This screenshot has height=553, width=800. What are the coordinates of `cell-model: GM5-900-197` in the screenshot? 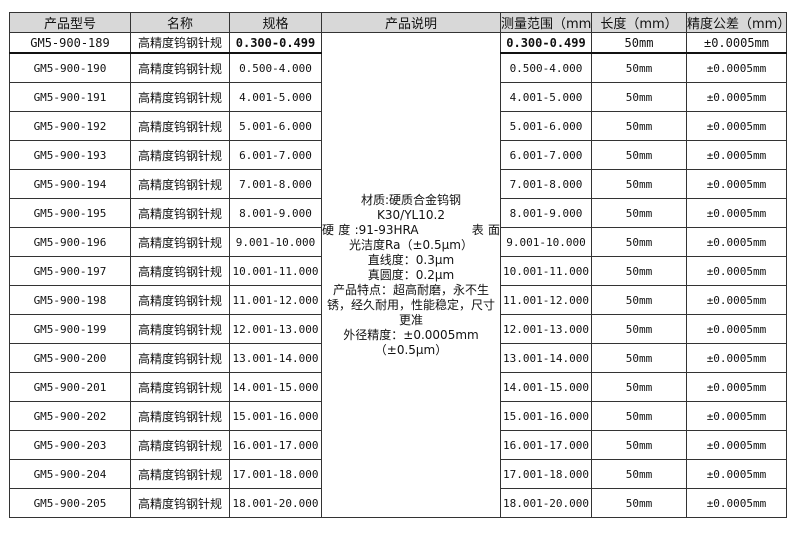 It's located at (70, 271).